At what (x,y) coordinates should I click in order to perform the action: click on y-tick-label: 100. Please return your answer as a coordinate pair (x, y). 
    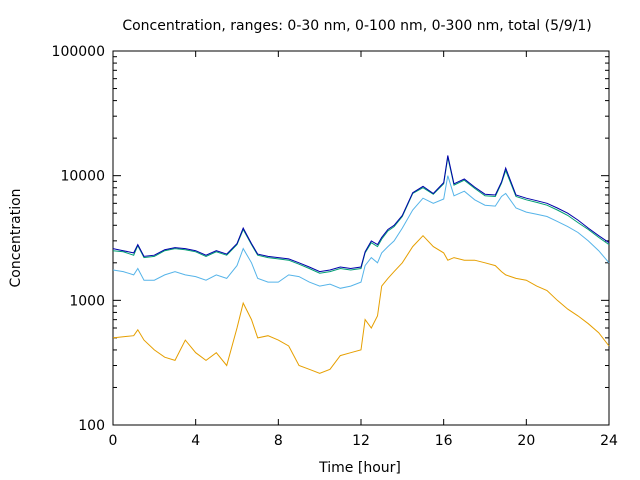
    Looking at the image, I should click on (91, 426).